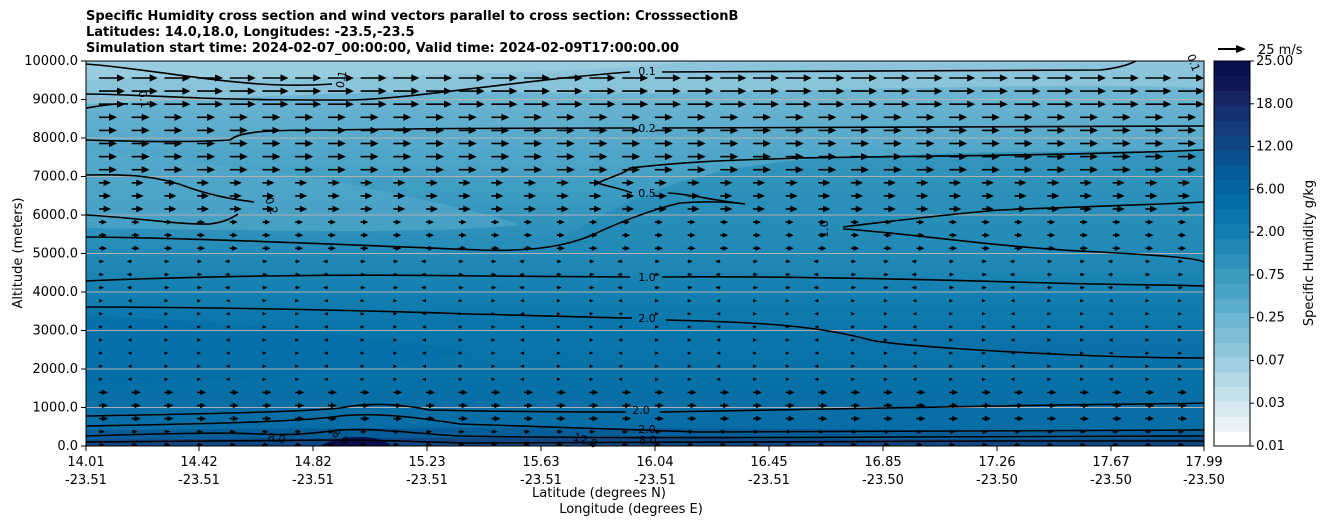 Image resolution: width=1326 pixels, height=526 pixels. What do you see at coordinates (1270, 360) in the screenshot?
I see `colorbar-tick-label: 0.07` at bounding box center [1270, 360].